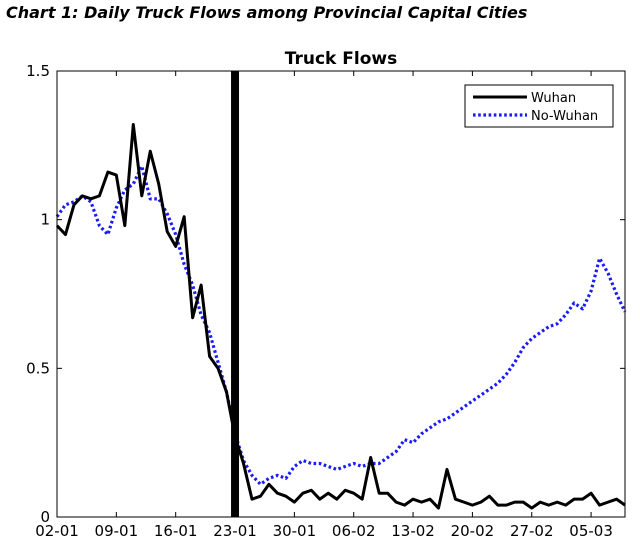 The width and height of the screenshot is (640, 558). Describe the element at coordinates (45, 517) in the screenshot. I see `y-tick-label: 0` at that location.